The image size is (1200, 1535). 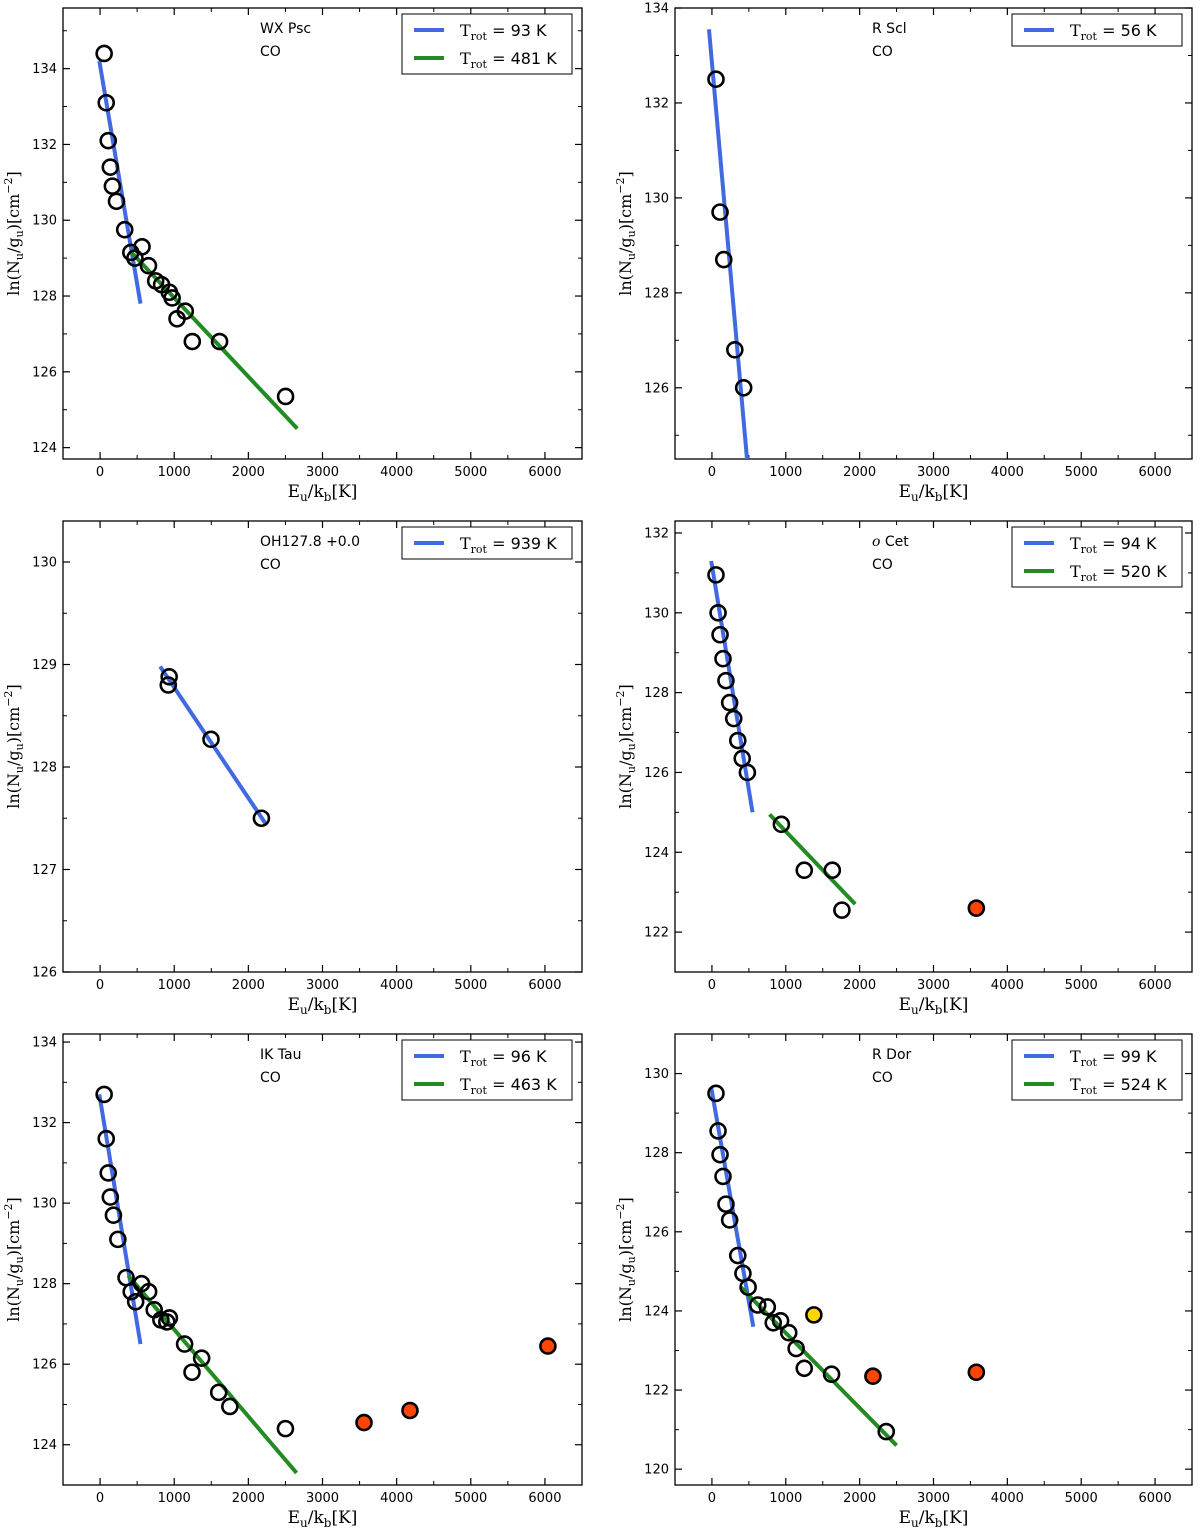 I want to click on star-label: R Scl, so click(x=889, y=29).